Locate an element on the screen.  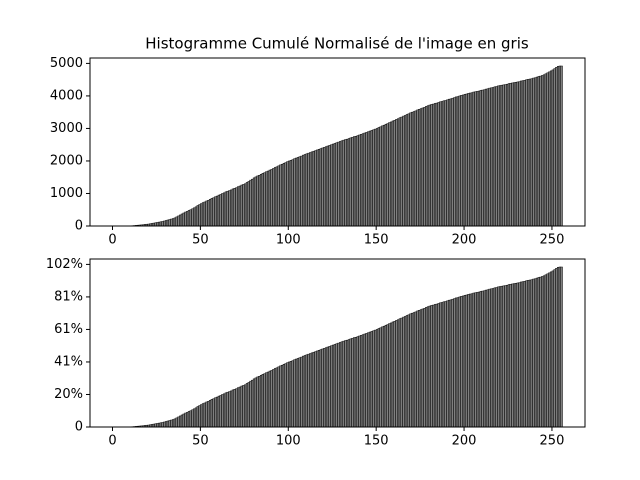
x-tick-label: 100 is located at coordinates (288, 240).